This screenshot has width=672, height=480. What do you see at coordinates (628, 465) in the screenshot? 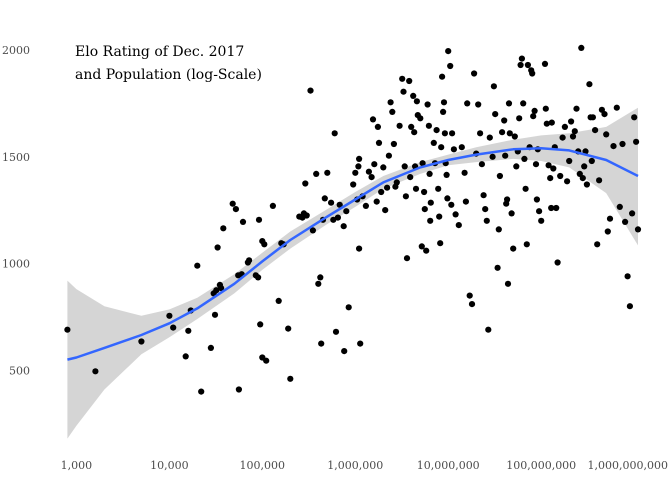
I see `x-tick-label-6: 1,000,000,000` at bounding box center [628, 465].